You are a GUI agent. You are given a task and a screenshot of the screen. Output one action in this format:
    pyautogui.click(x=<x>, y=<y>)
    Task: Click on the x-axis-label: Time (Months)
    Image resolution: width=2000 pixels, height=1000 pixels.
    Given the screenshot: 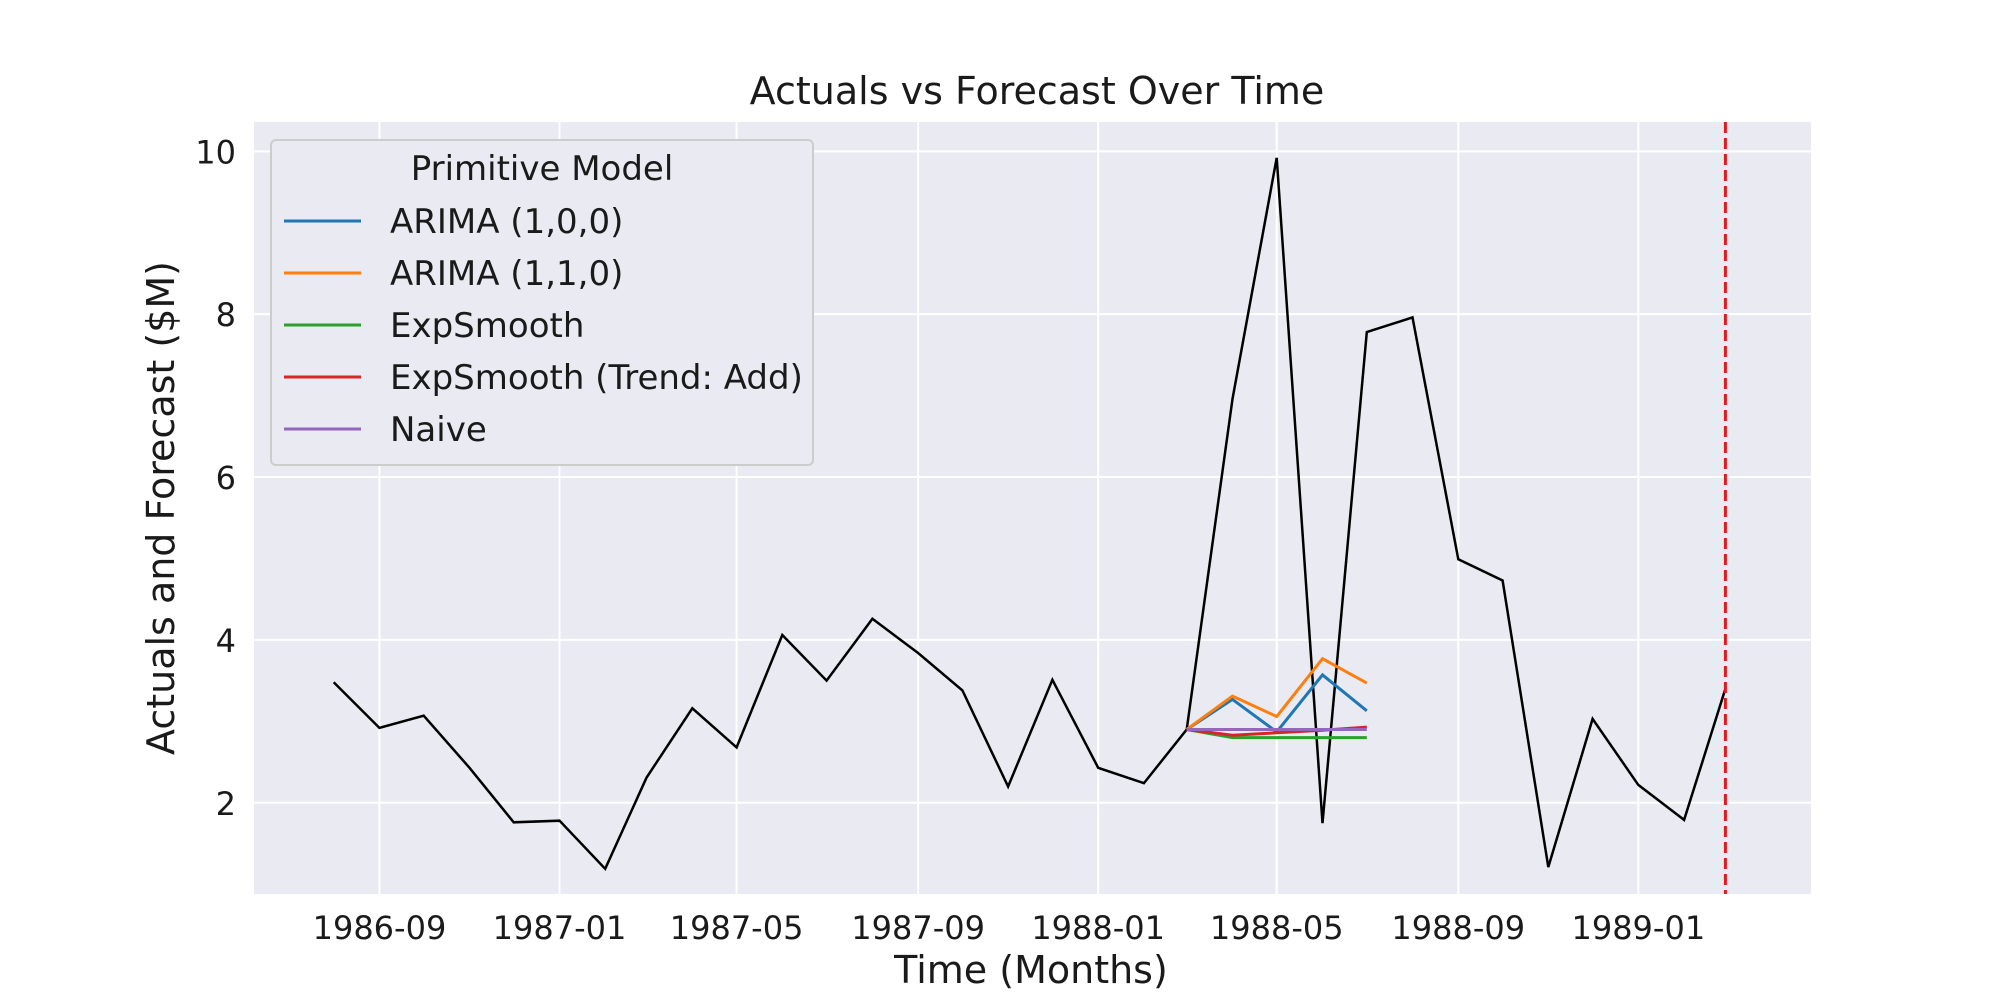 What is the action you would take?
    pyautogui.click(x=1030, y=970)
    